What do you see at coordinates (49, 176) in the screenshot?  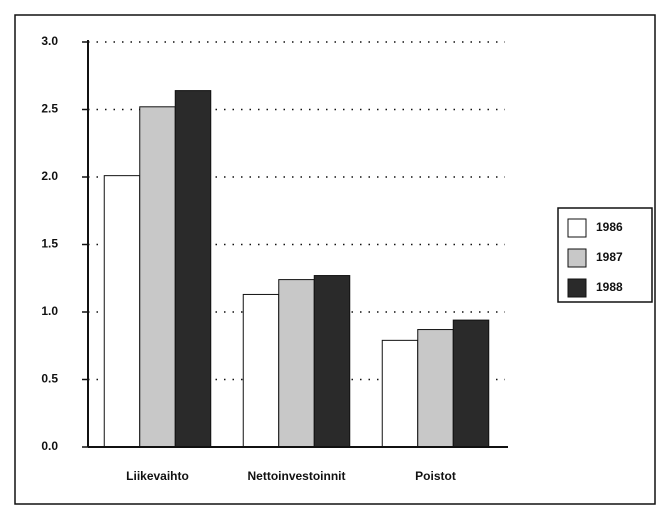 I see `y-tick-label: 2.0` at bounding box center [49, 176].